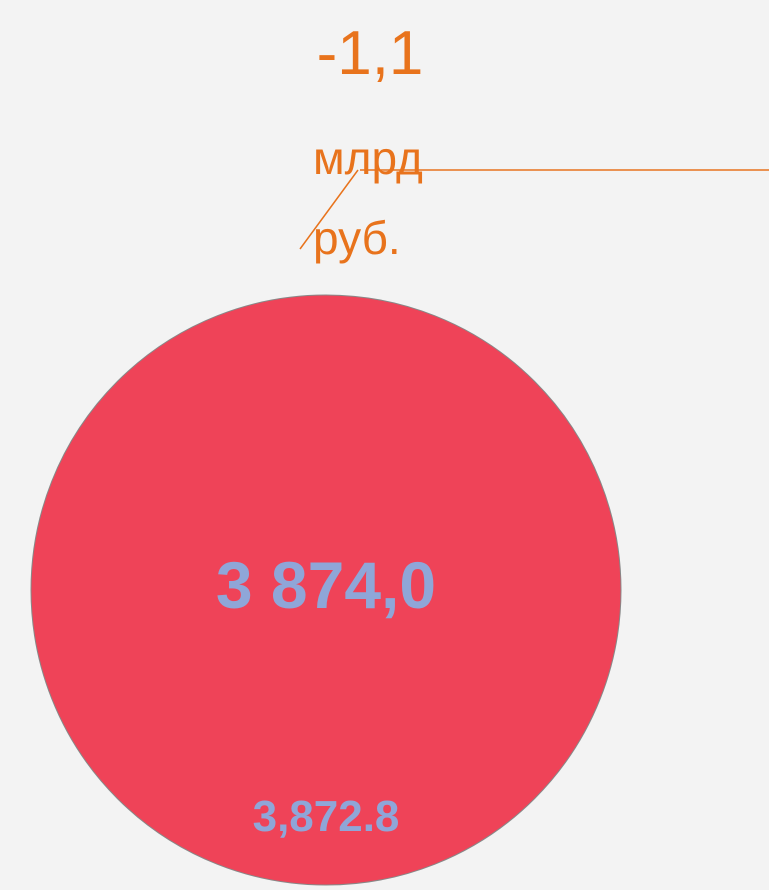  What do you see at coordinates (329, 209) in the screenshot?
I see `leader-line` at bounding box center [329, 209].